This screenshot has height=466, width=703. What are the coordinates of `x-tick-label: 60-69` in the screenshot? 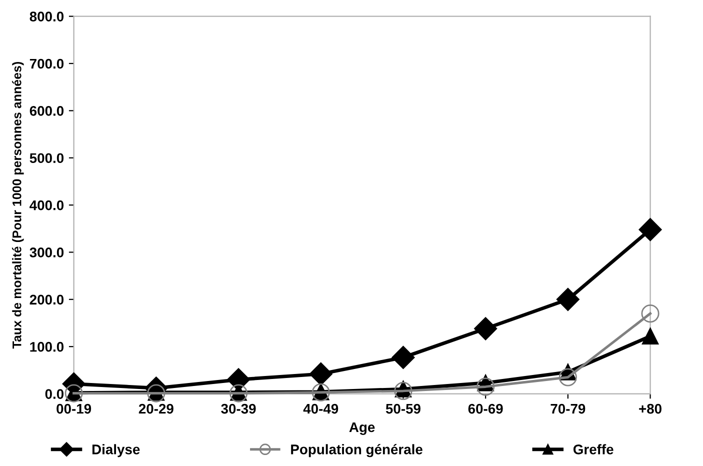 It's located at (485, 409).